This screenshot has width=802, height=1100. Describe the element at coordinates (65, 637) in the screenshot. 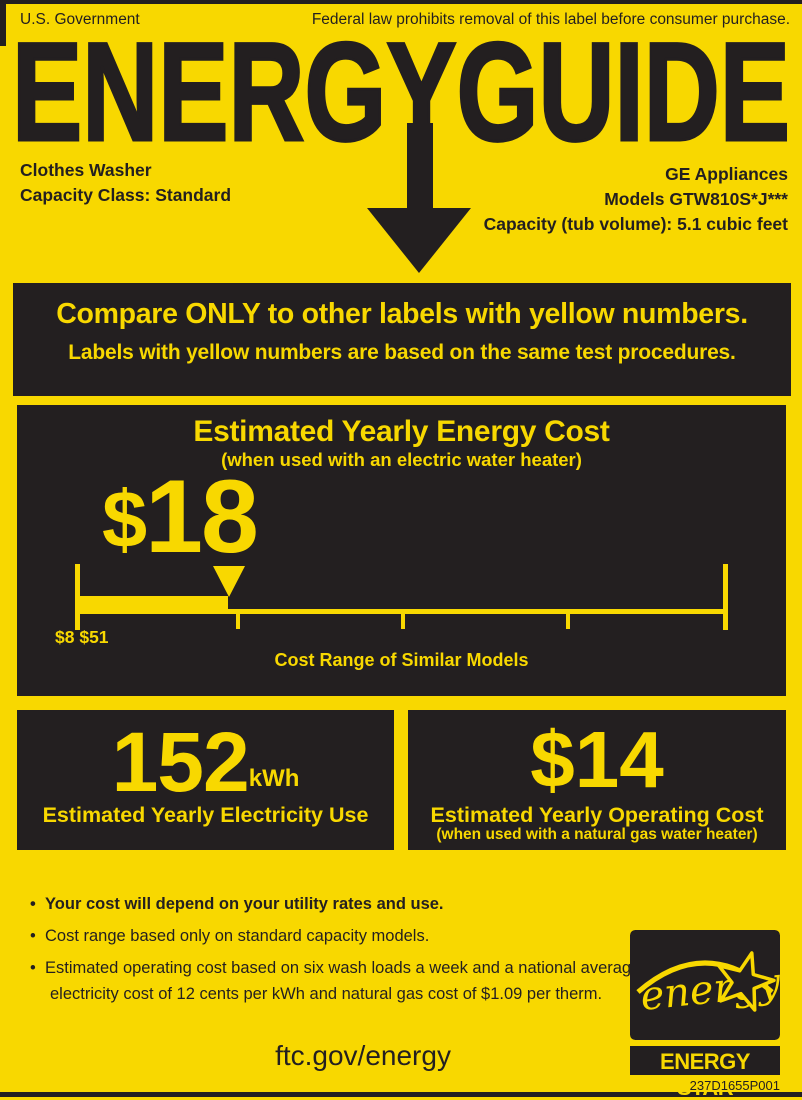

I see `scale-min-label: $8` at that location.